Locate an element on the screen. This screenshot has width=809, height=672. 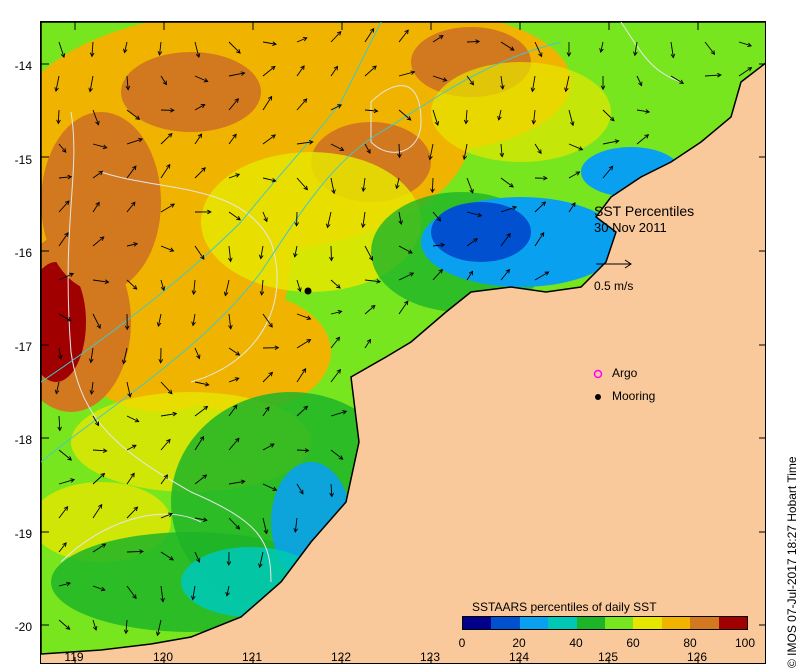
y-tick-label: -15 is located at coordinates (23, 160).